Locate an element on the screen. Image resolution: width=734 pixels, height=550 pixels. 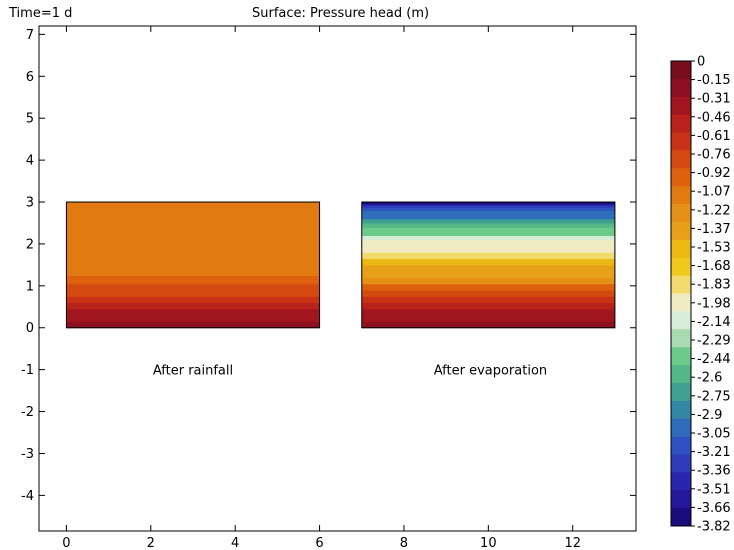
panel-annotations: After rainfall After evaporation is located at coordinates (350, 371).